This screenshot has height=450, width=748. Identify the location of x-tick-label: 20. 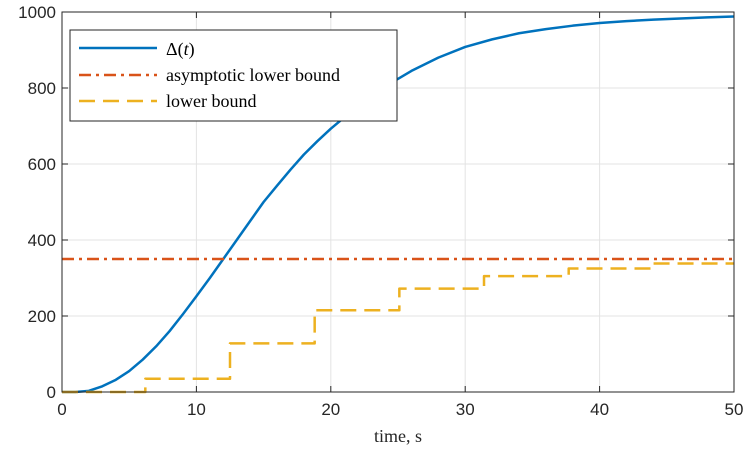
(330, 409).